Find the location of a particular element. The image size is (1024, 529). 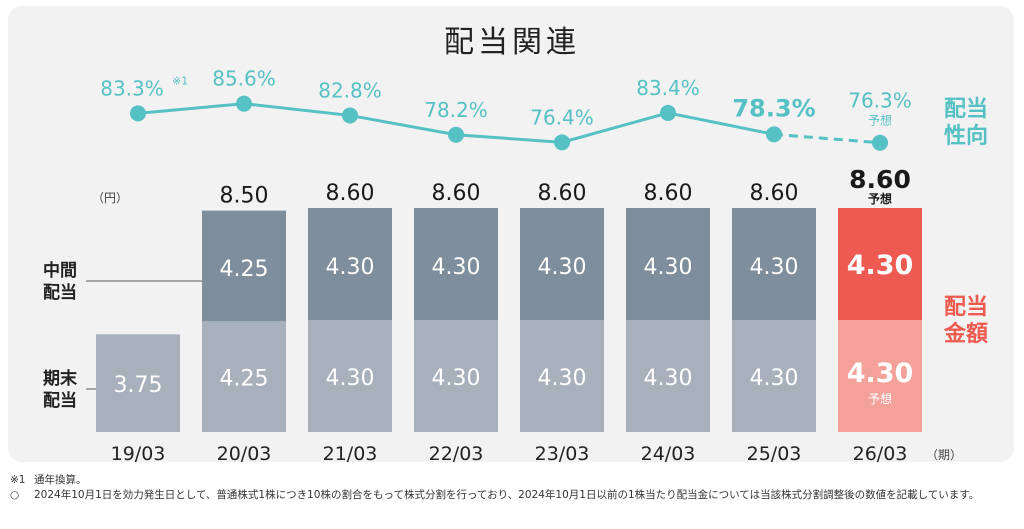

bar-interim-24/03 is located at coordinates (668, 264).